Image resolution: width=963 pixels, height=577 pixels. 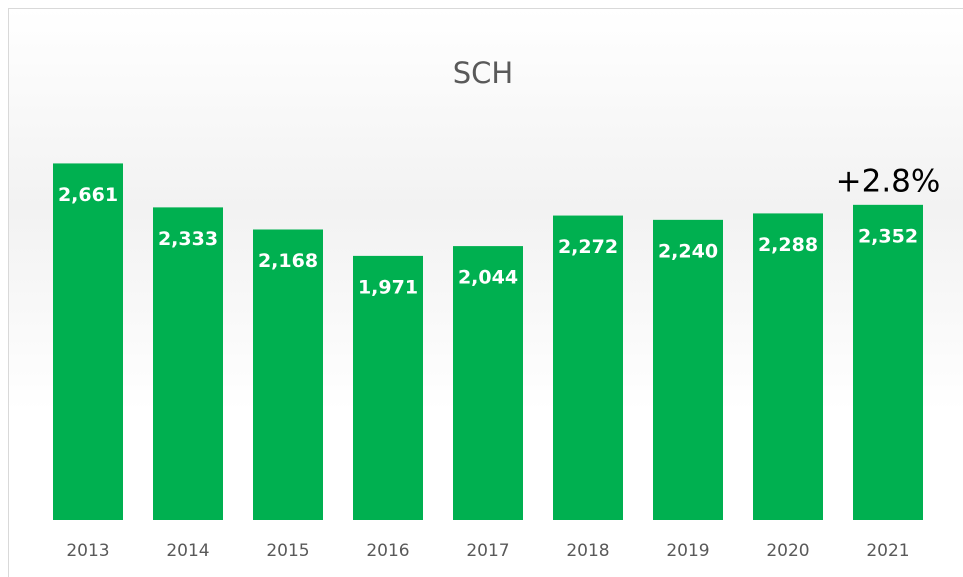 I want to click on x-tick-label: 2015, so click(x=287, y=551).